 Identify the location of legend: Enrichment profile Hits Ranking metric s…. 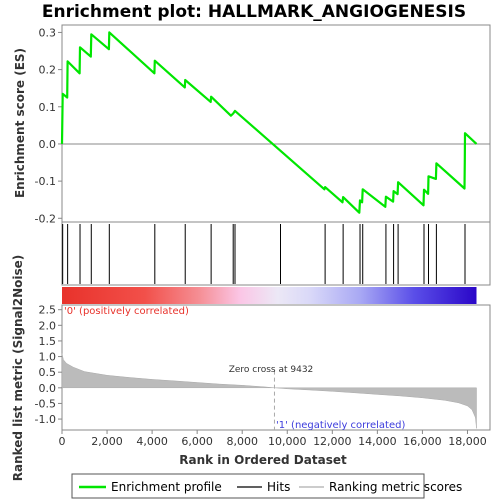
(266, 486).